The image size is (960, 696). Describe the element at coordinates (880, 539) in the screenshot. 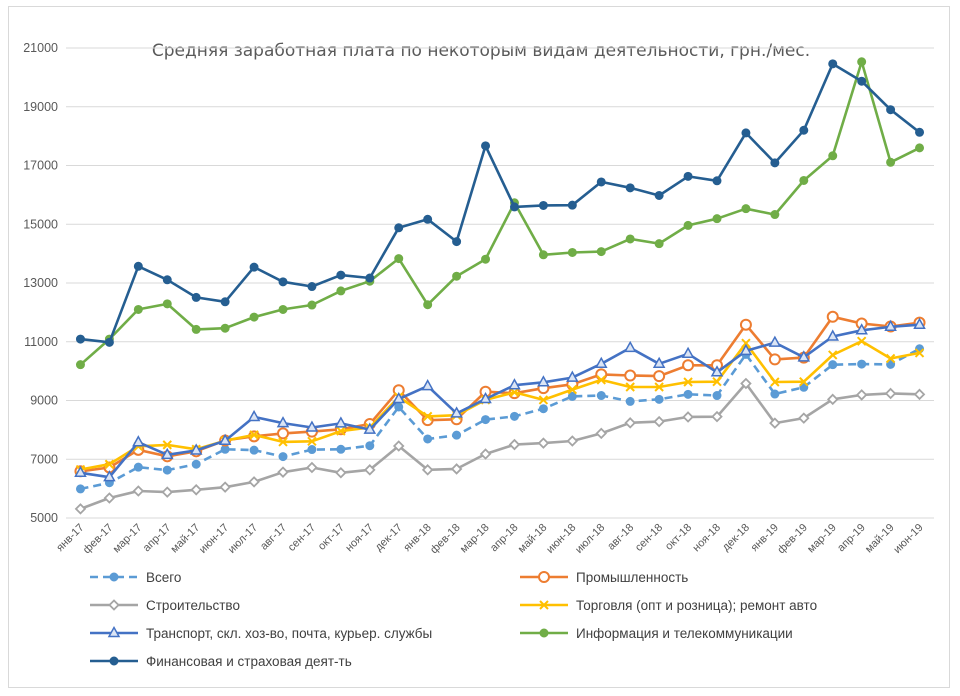

I see `x-tick-label: май-19` at that location.